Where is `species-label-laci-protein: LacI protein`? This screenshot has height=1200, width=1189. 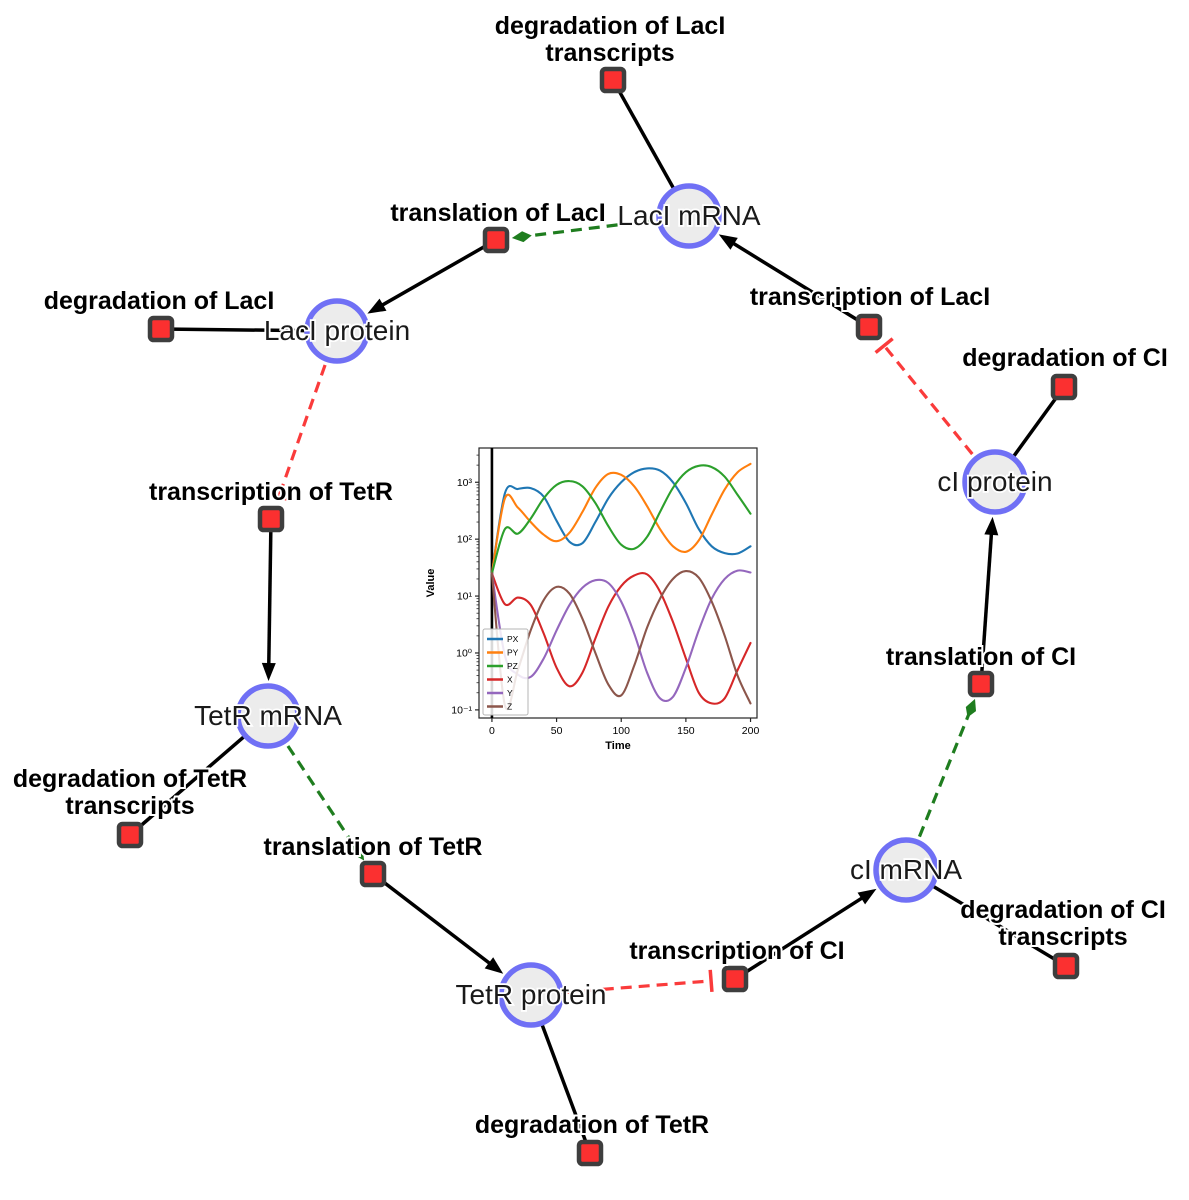 species-label-laci-protein: LacI protein is located at coordinates (337, 330).